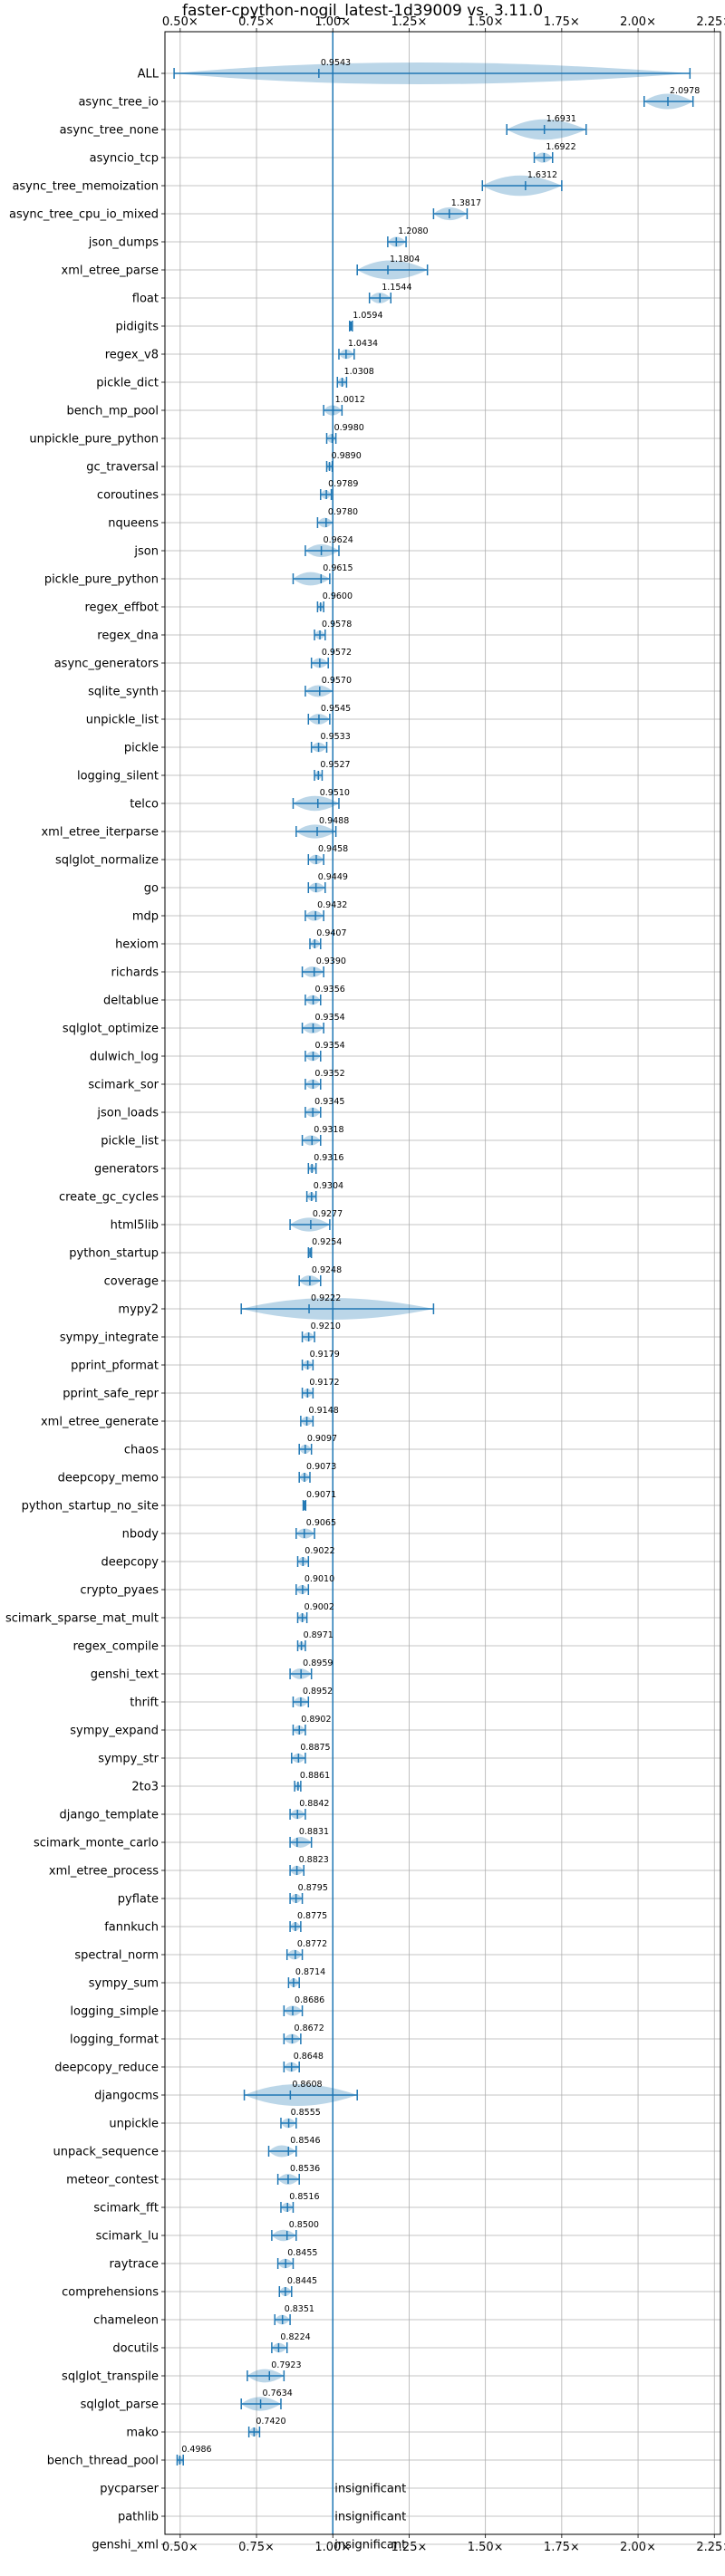 The image size is (725, 2576). Describe the element at coordinates (123, 720) in the screenshot. I see `y-tick-label: unpickle_list` at that location.